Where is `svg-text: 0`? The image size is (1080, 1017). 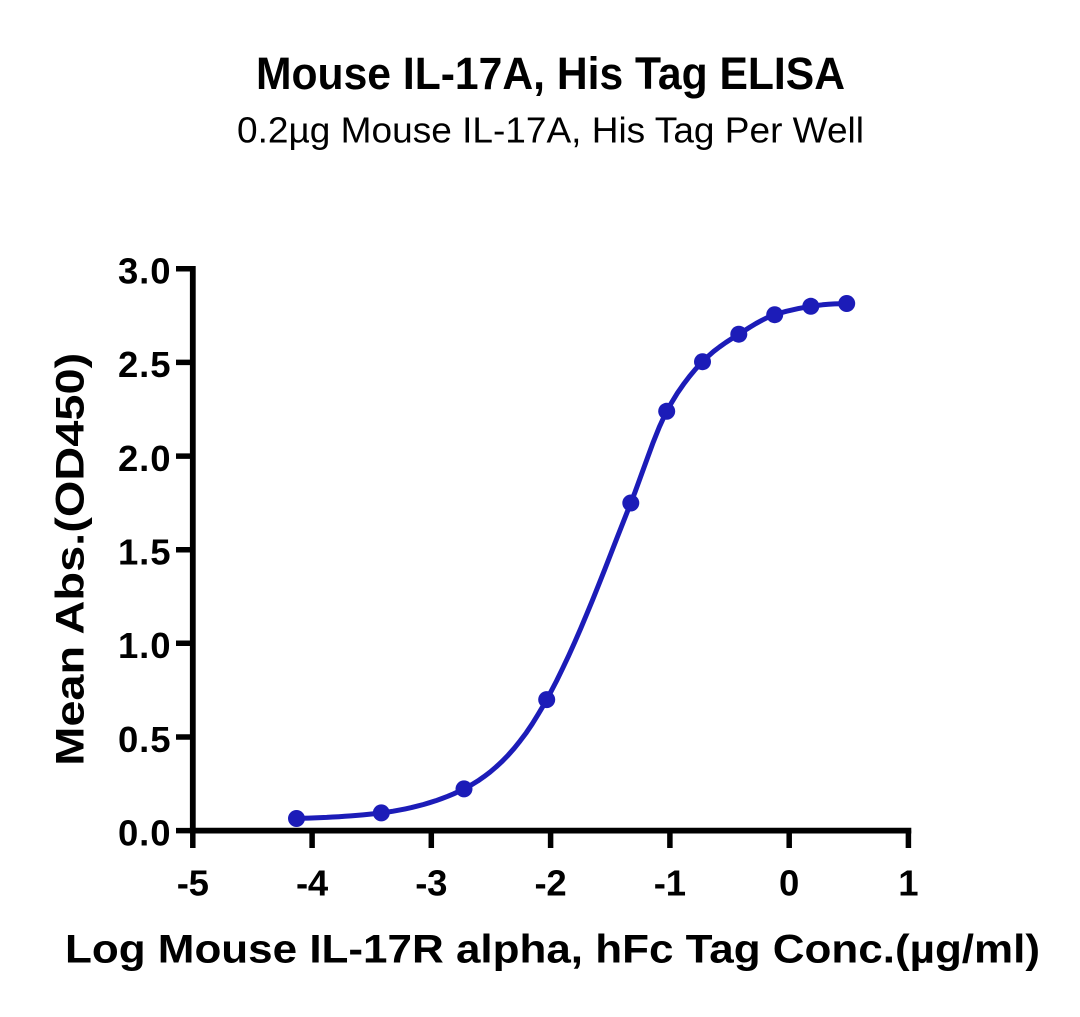 svg-text: 0 is located at coordinates (789, 883).